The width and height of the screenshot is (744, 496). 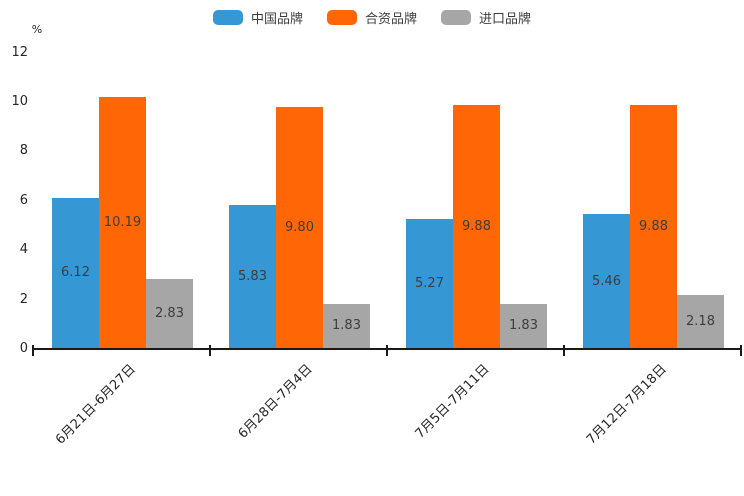 I want to click on bar-中国品牌-2, so click(x=252, y=276).